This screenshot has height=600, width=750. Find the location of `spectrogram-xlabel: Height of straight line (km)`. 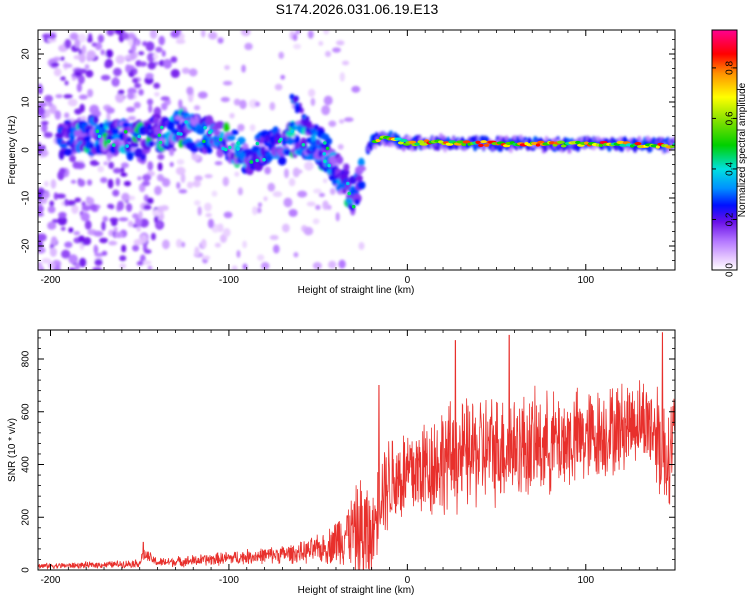

spectrogram-xlabel: Height of straight line (km) is located at coordinates (356, 290).